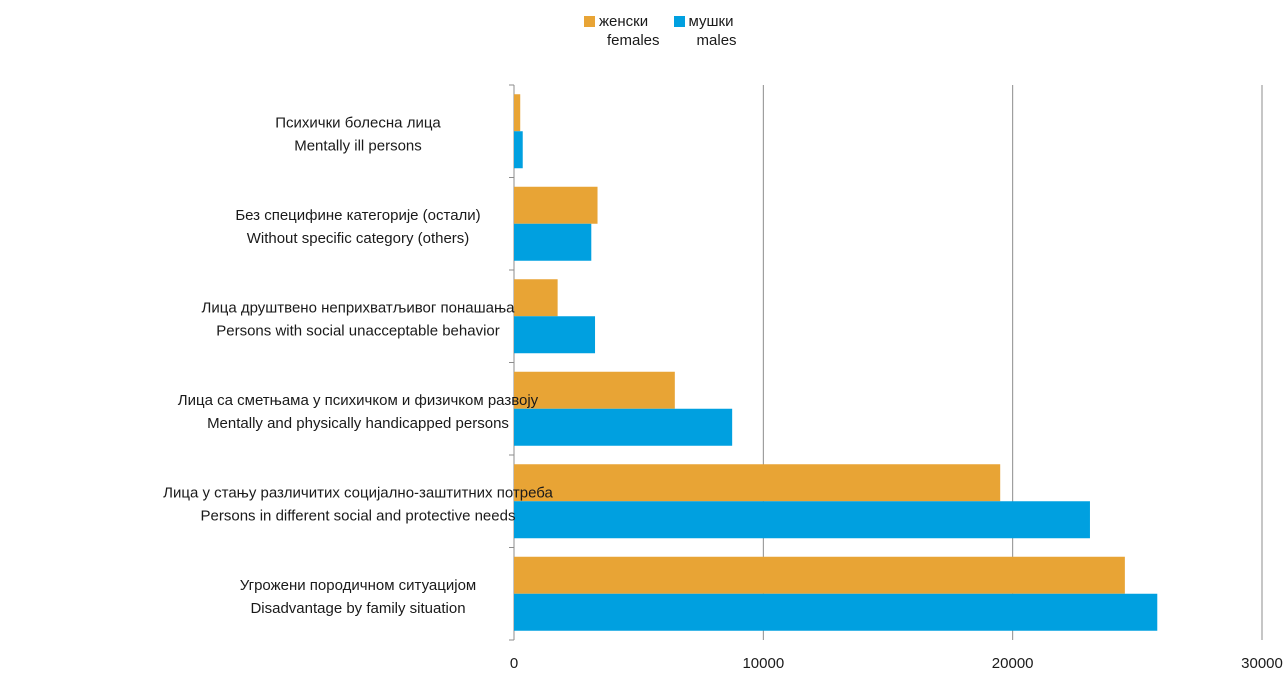 The image size is (1288, 673). Describe the element at coordinates (622, 31) in the screenshot. I see `legend-item-females: женски females` at that location.